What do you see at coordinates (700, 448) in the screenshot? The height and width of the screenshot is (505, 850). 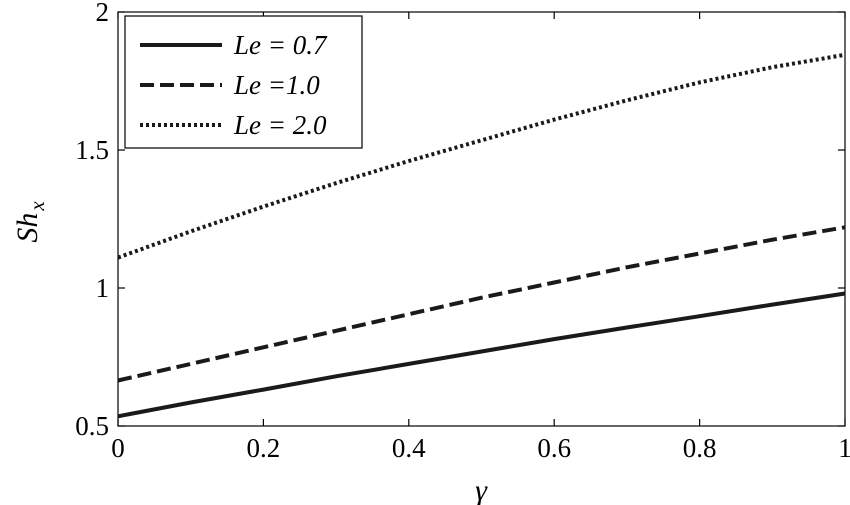 I see `x-tick-label: 0.8` at bounding box center [700, 448].